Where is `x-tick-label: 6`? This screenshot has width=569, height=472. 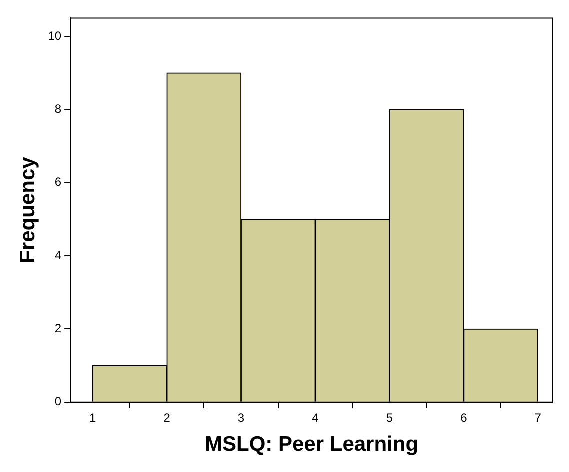
x-tick-label: 6 is located at coordinates (464, 417).